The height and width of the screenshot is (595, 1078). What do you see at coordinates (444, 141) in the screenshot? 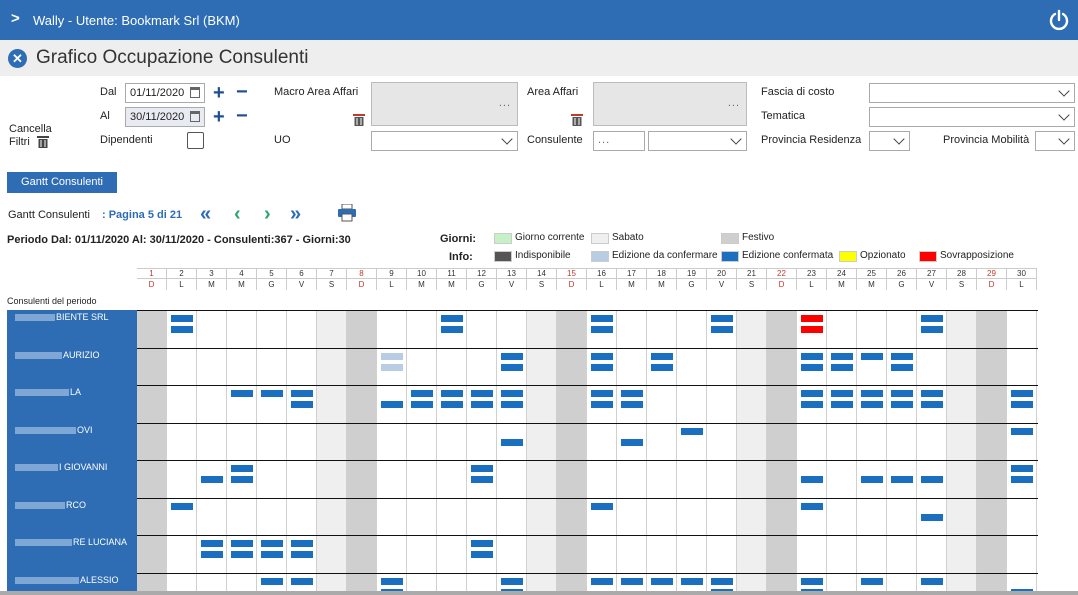
I see `uo-select` at bounding box center [444, 141].